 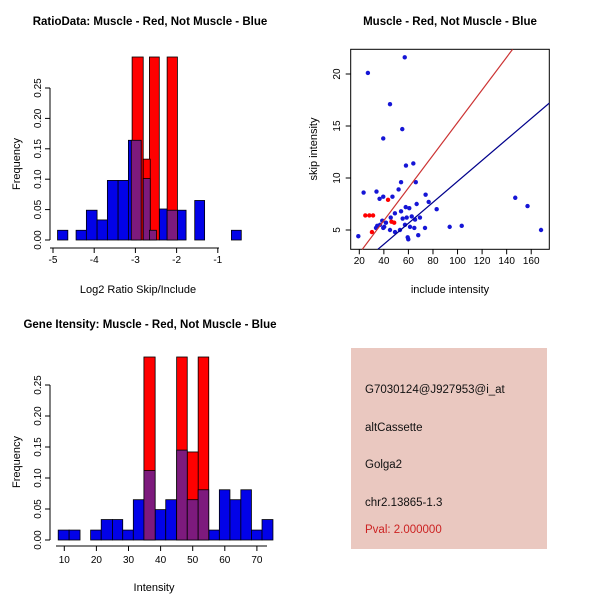 What do you see at coordinates (38, 478) in the screenshot?
I see `y-tick-label: 0.10` at bounding box center [38, 478].